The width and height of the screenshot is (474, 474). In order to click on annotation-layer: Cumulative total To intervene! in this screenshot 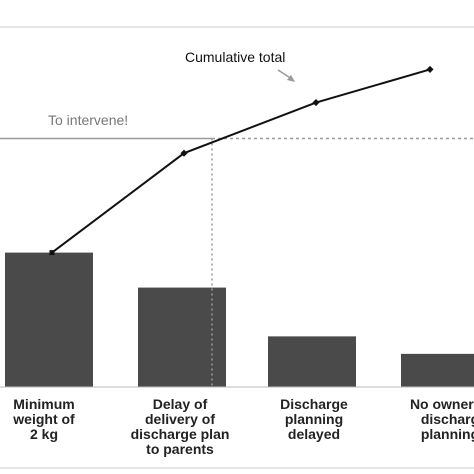, I will do `click(167, 88)`.